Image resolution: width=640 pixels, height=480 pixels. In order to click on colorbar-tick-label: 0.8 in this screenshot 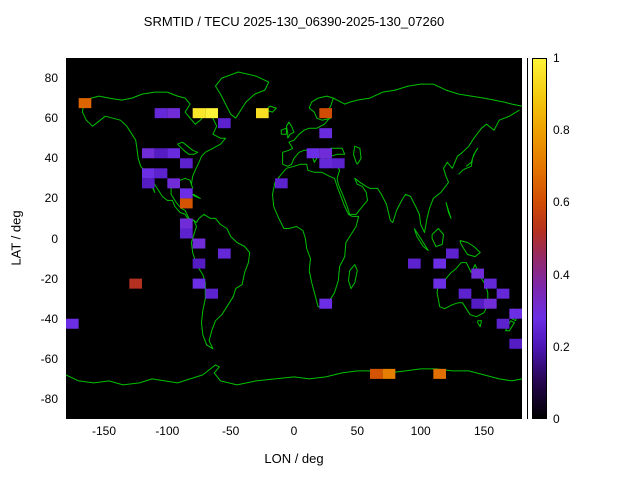, I will do `click(561, 130)`.